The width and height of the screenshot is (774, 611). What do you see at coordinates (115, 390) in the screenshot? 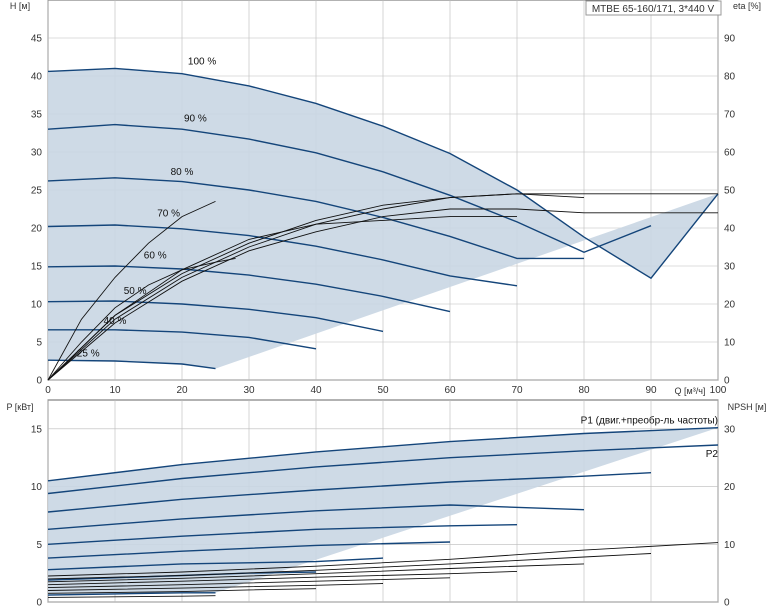
I see `x-tick-label: 10` at bounding box center [115, 390].